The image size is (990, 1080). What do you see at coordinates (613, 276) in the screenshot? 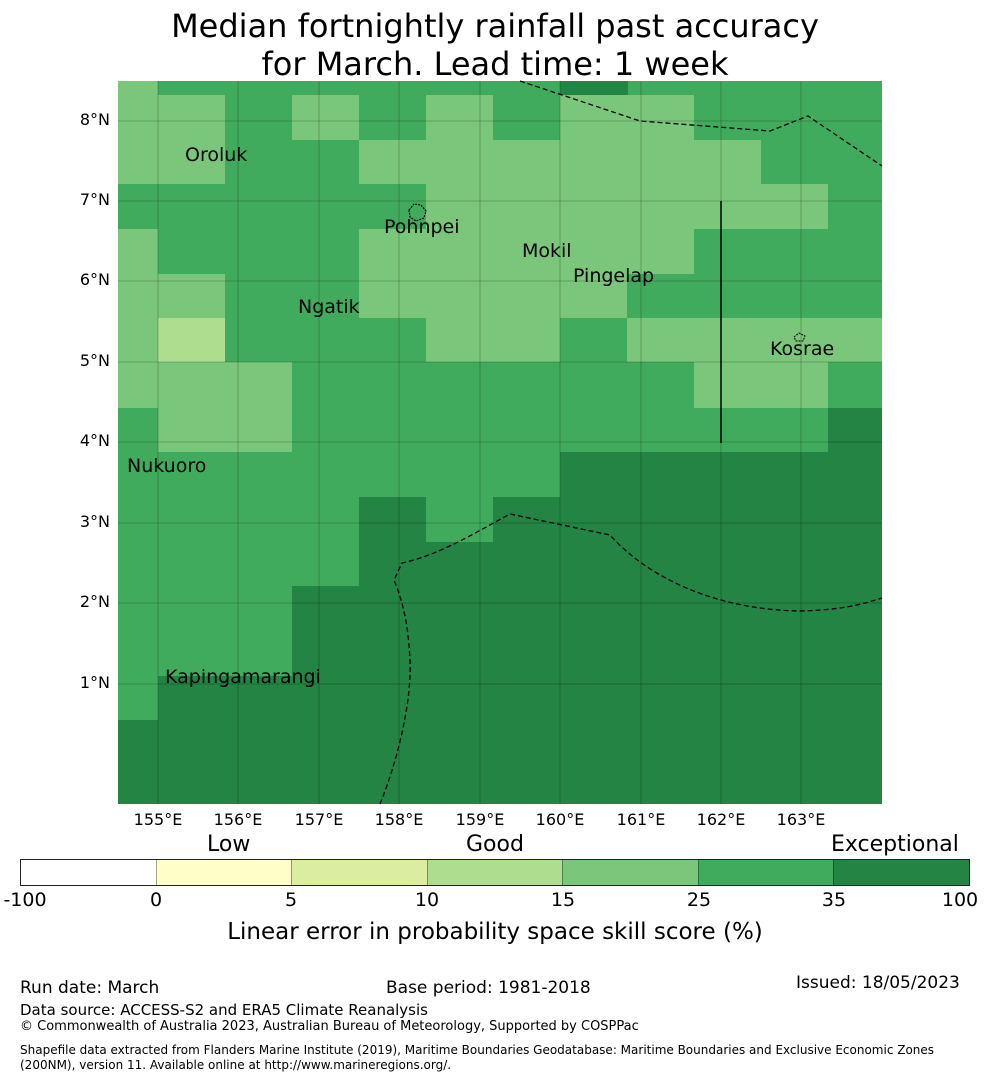
I see `island-label-pingelap: Pingelap` at bounding box center [613, 276].